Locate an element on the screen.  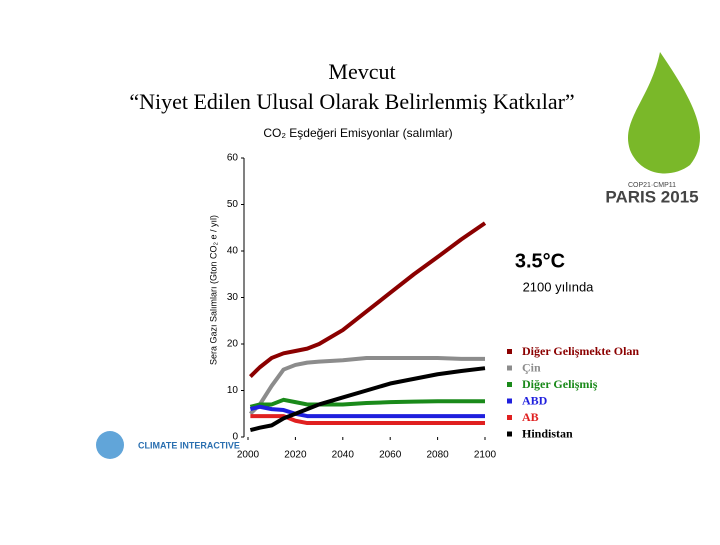
legend-label: Çin is located at coordinates (531, 367).